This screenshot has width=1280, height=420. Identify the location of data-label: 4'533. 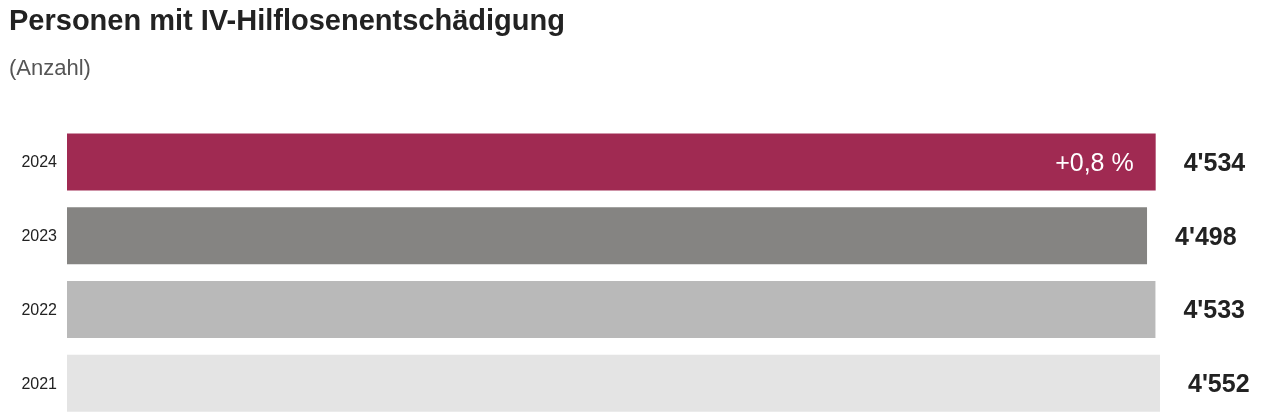
(1214, 309).